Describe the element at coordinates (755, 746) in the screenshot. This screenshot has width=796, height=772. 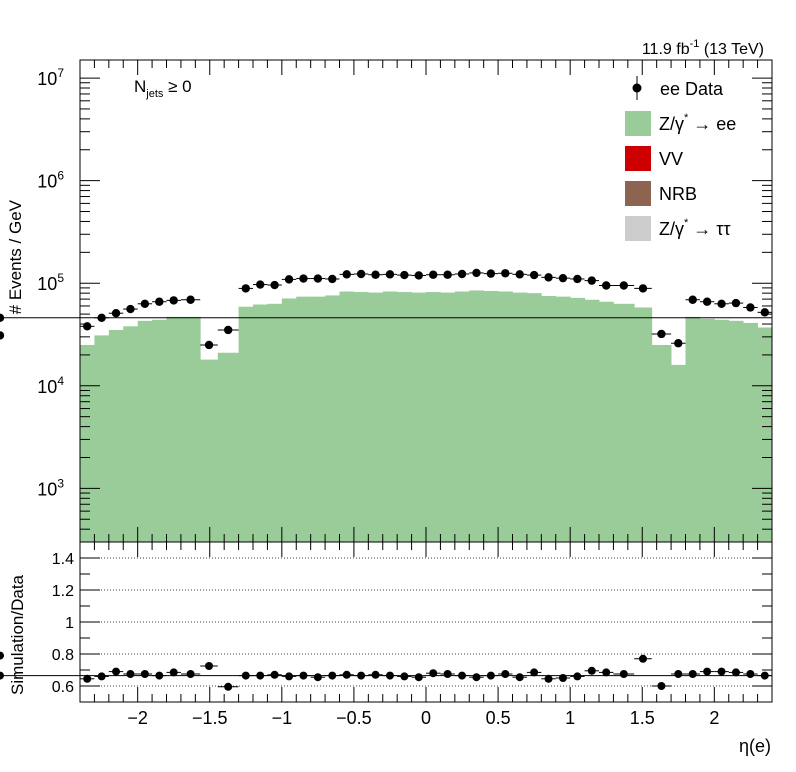
I see `x-axis-label: η(e)` at that location.